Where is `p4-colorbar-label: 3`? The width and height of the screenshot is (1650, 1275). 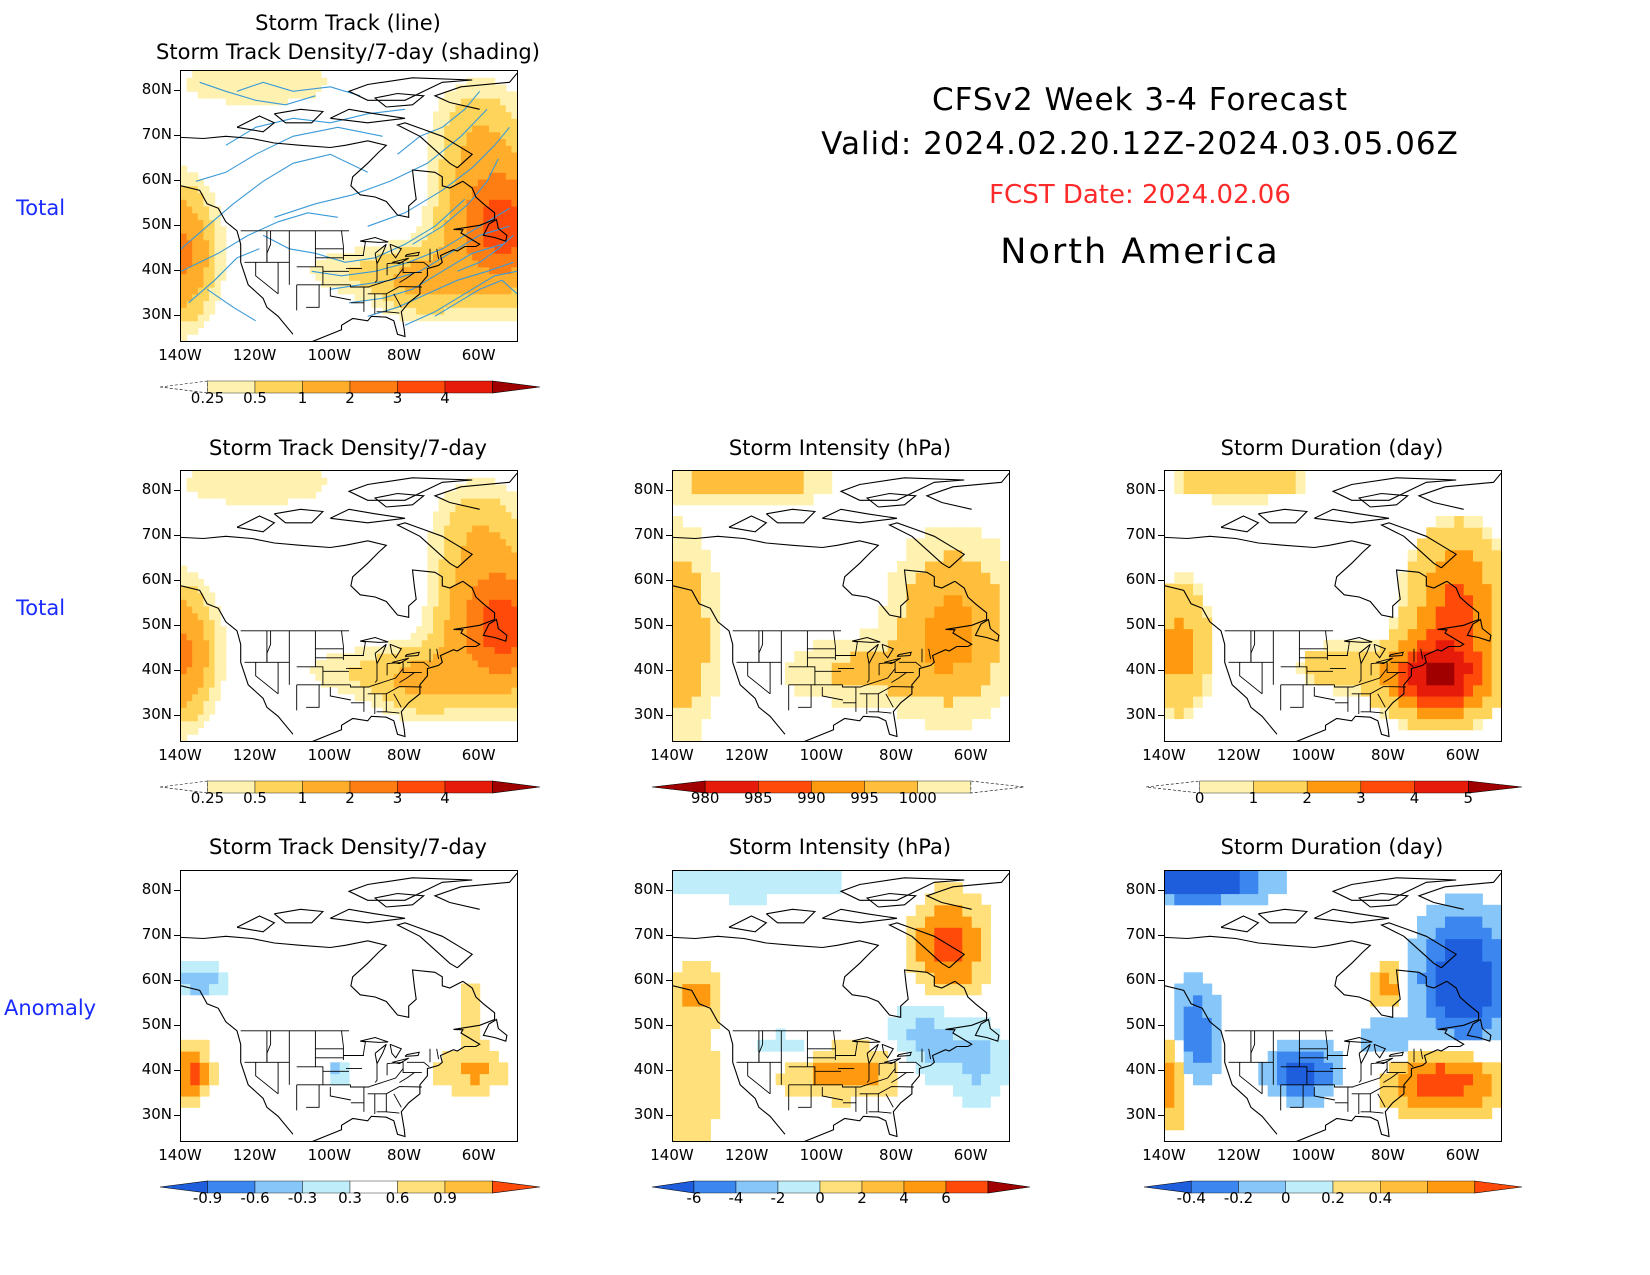
p4-colorbar-label: 3 is located at coordinates (1361, 798).